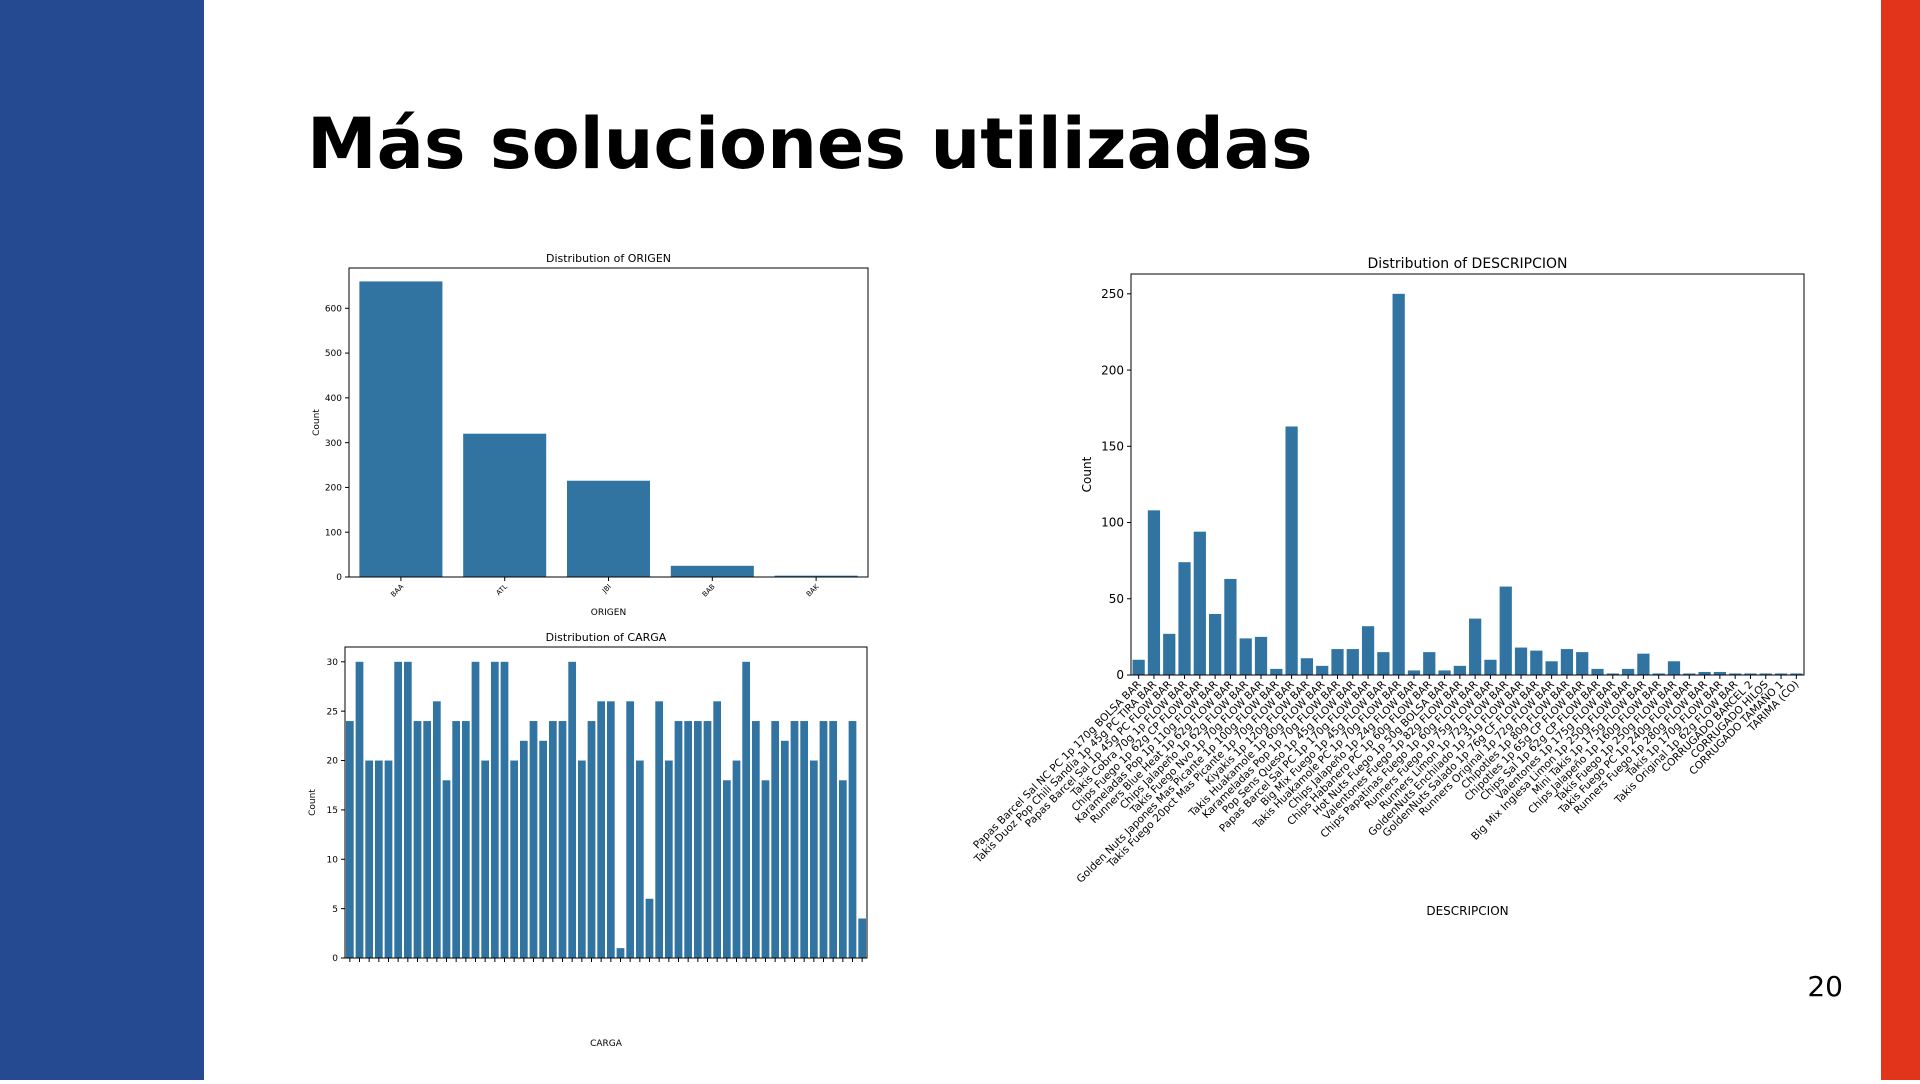 The width and height of the screenshot is (1920, 1084). What do you see at coordinates (810, 144) in the screenshot?
I see `slide-title: Más soluciones utilizadas` at bounding box center [810, 144].